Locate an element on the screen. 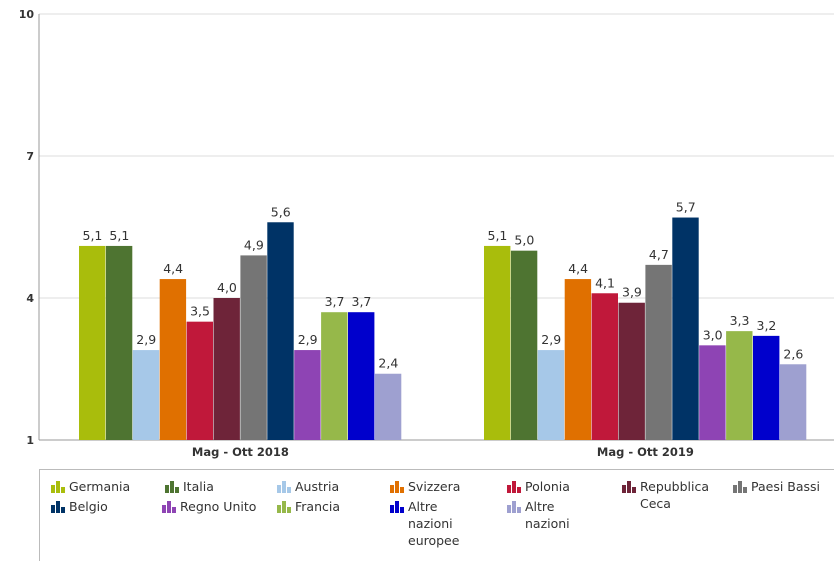 Image resolution: width=834 pixels, height=561 pixels. data-label: 3,2 is located at coordinates (767, 325).